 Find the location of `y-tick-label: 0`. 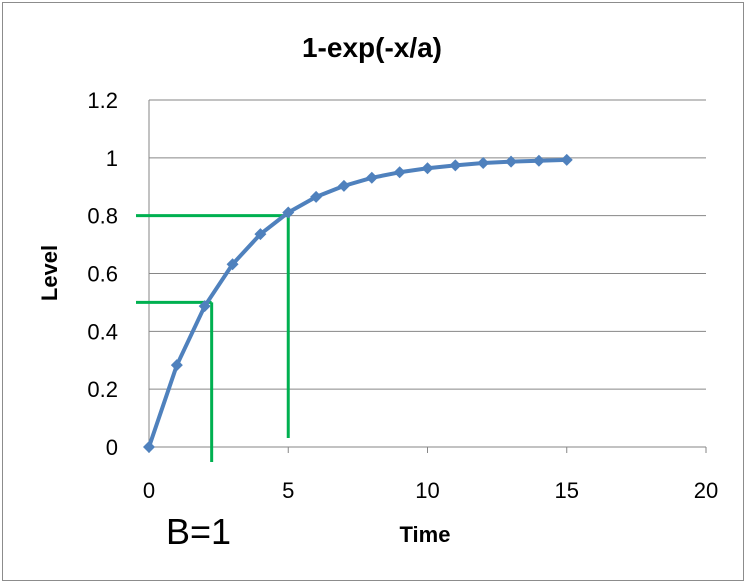

y-tick-label: 0 is located at coordinates (112, 447).